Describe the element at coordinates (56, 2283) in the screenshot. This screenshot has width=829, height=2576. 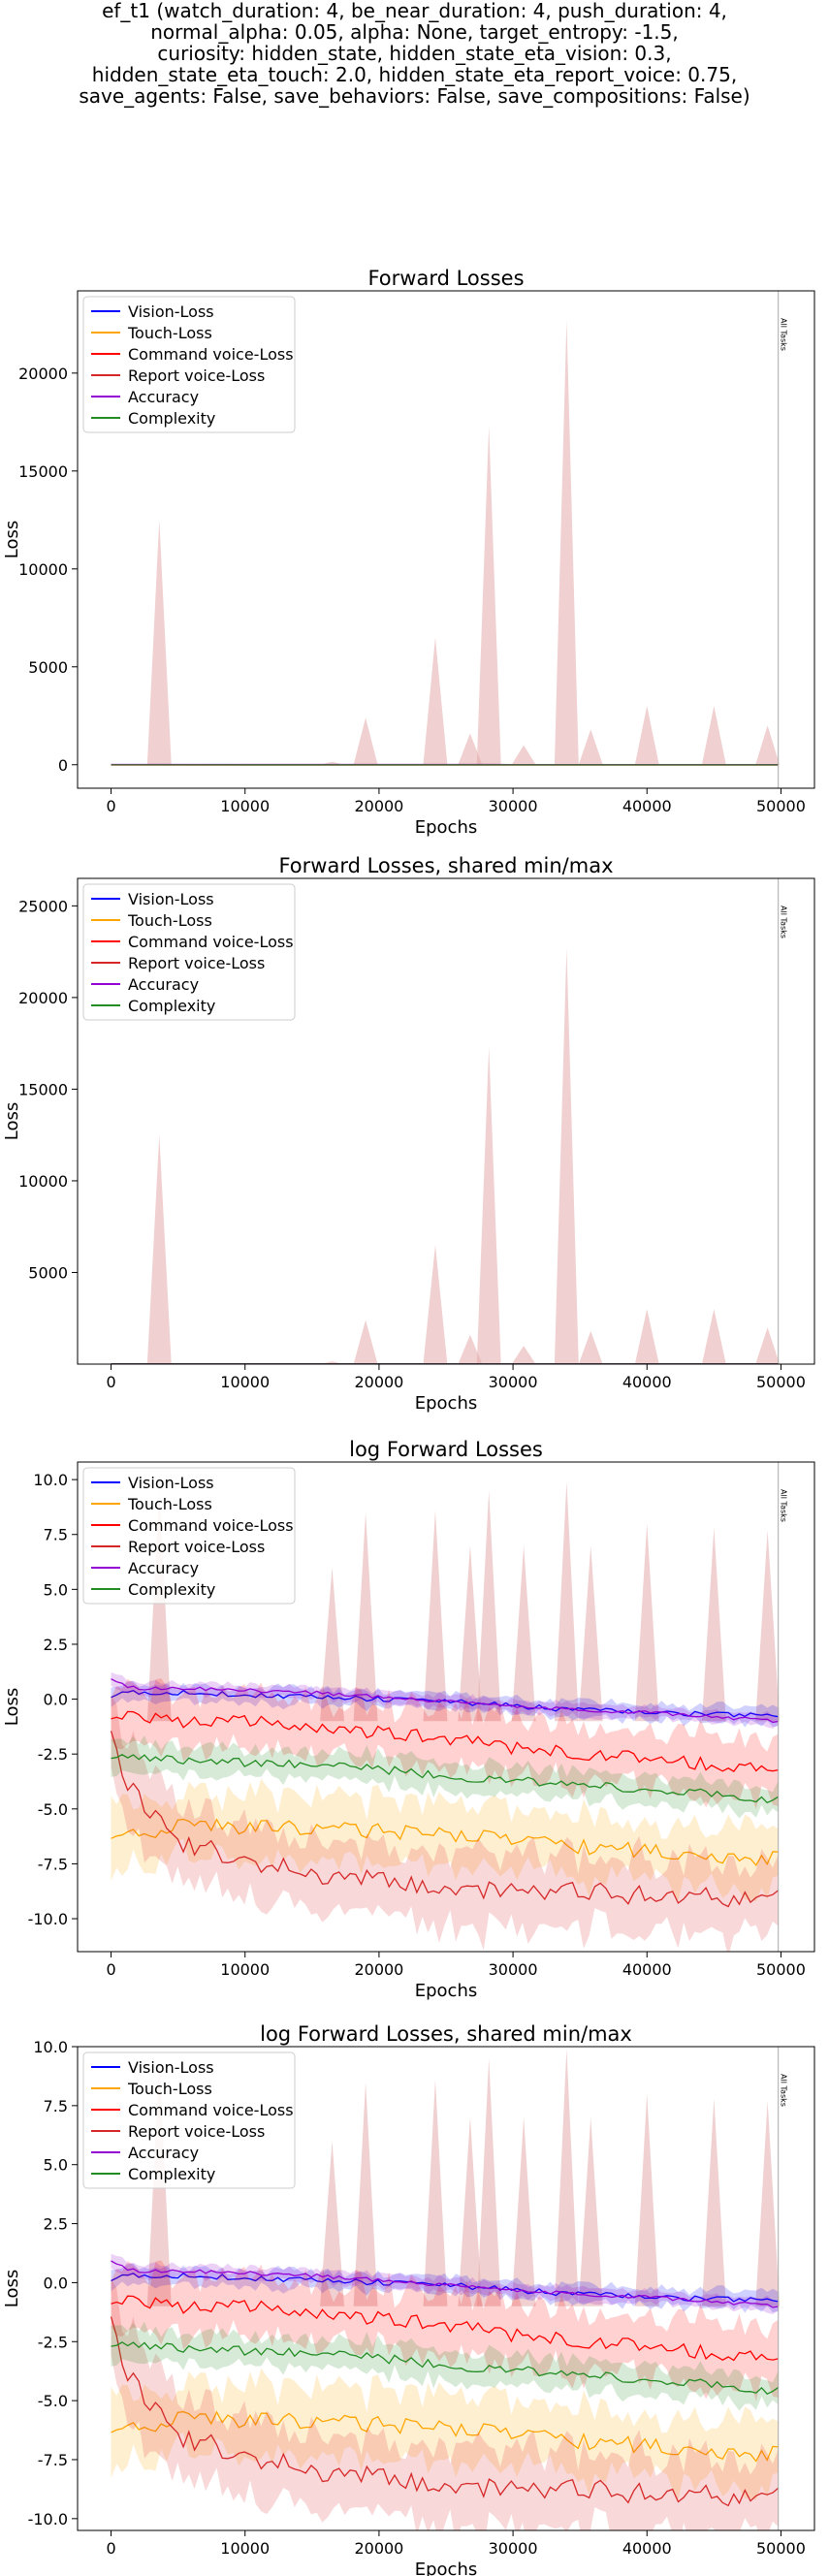
I see `y-tick-label: 0.0` at that location.